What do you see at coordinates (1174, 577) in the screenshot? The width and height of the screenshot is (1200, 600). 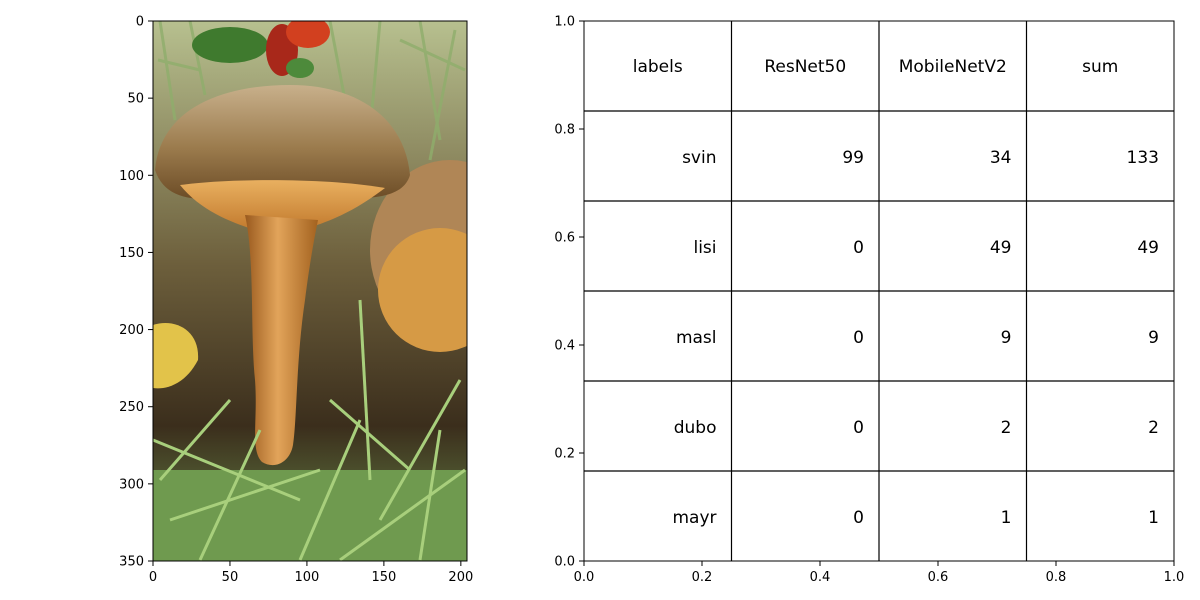 I see `table-x-tick-label: 1.0` at bounding box center [1174, 577].